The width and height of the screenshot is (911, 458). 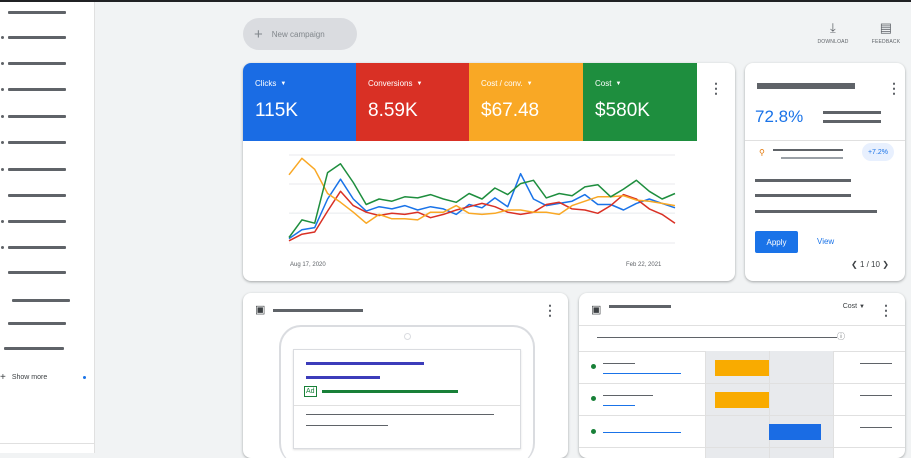 What do you see at coordinates (640, 102) in the screenshot?
I see `metric-cost: Cost ▼ $580K` at bounding box center [640, 102].